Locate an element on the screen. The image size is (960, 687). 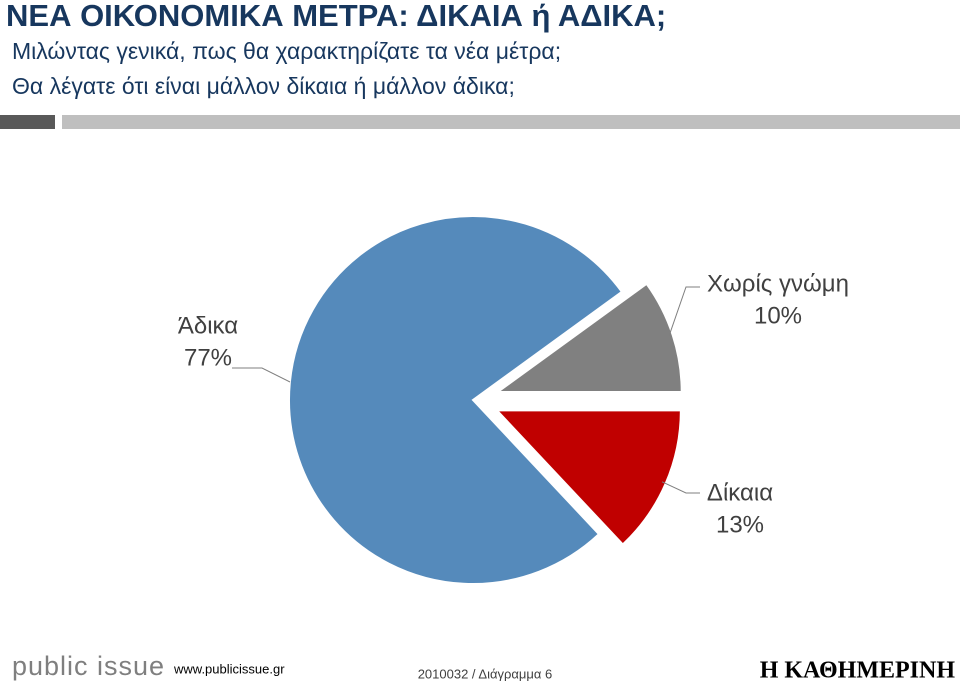
logo: public issue is located at coordinates (88, 666).